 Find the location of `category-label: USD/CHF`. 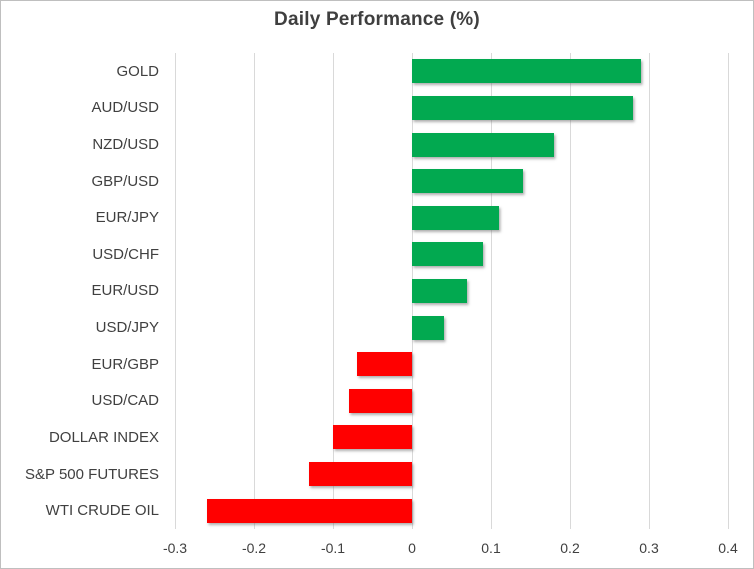

category-label: USD/CHF is located at coordinates (125, 254).